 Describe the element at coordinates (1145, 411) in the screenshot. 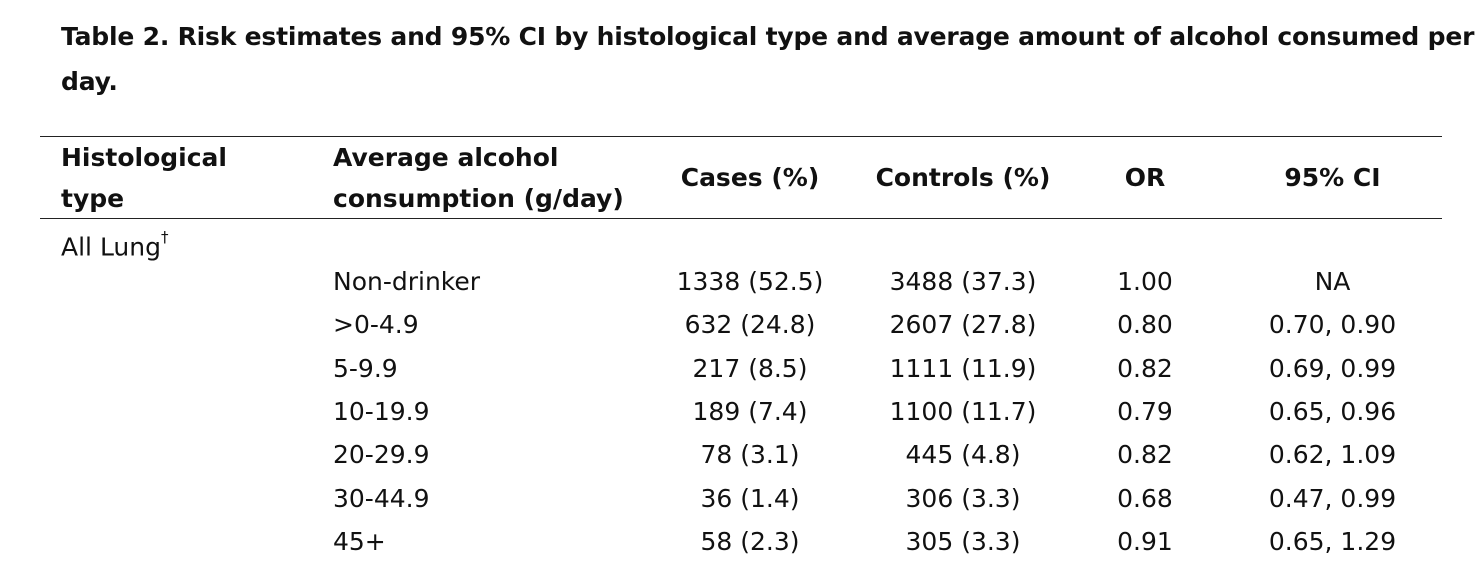

I see `cell-or: 0.79` at that location.